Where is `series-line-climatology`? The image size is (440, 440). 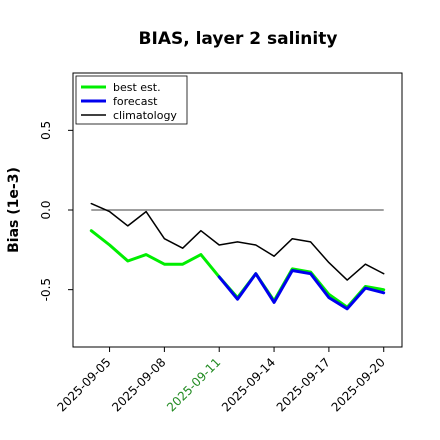
series-line-climatology is located at coordinates (237, 241).